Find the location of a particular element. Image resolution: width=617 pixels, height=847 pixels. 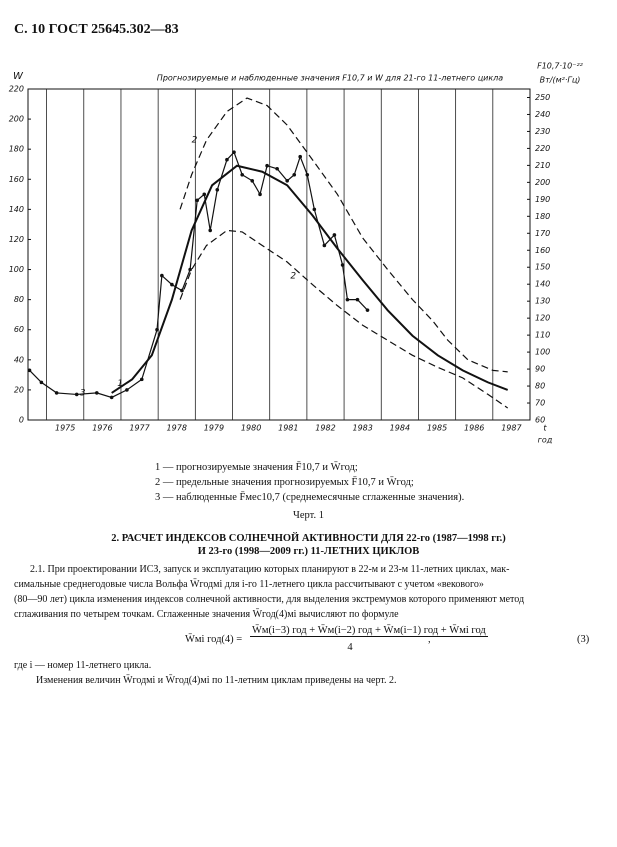

y2-tick-label: 160 is located at coordinates (542, 250).